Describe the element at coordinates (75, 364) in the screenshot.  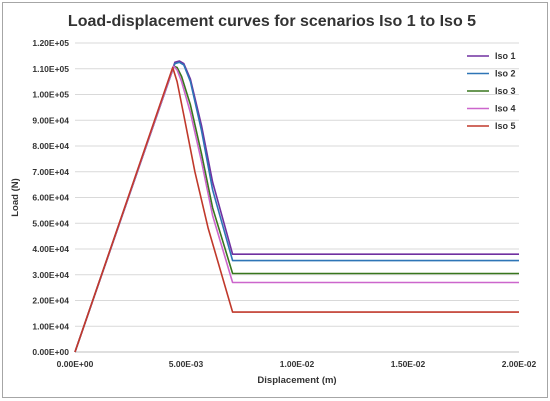
I see `x-tick-label: 0.00E+00` at that location.